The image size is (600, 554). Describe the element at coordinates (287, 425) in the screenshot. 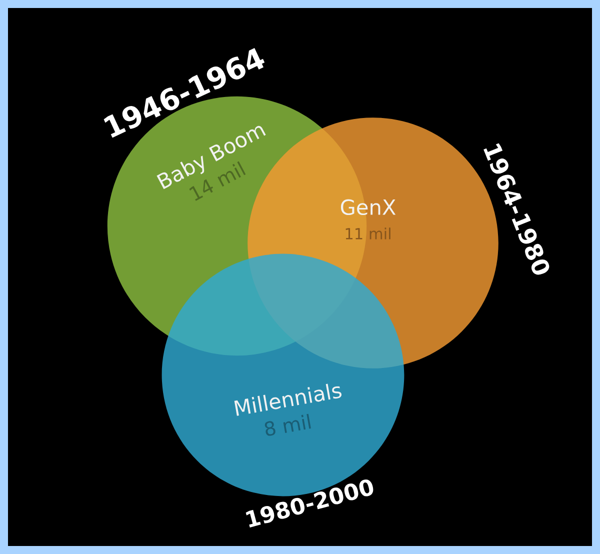

I see `data-label: 8 mil` at that location.